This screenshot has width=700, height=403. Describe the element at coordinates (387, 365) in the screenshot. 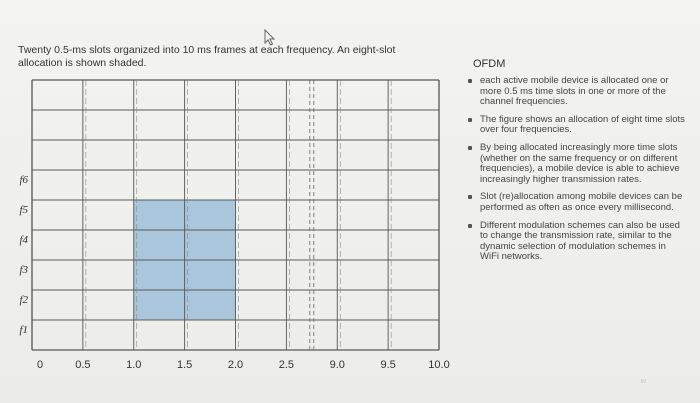

I see `time-tick-label: 9.5` at that location.